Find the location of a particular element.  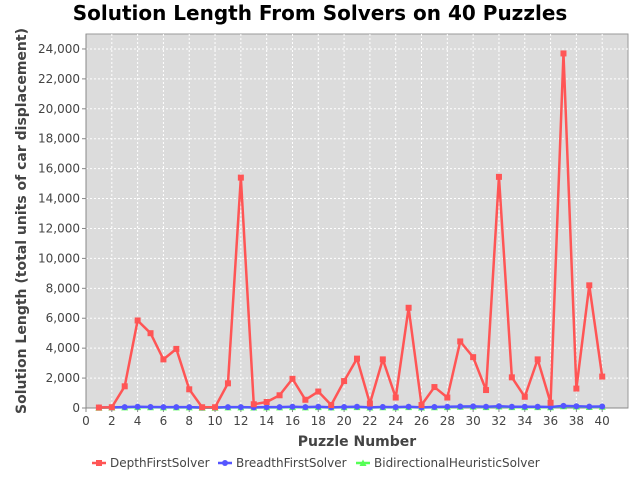

y-tick-label: 20,000 is located at coordinates (59, 109).